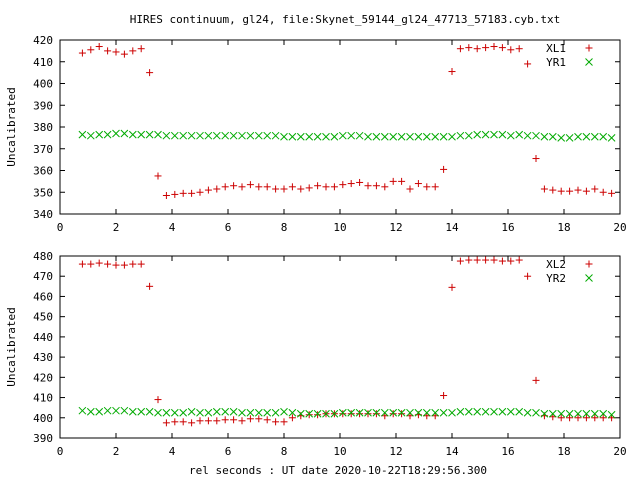 The height and width of the screenshot is (480, 640). Describe the element at coordinates (339, 227) in the screenshot. I see `x-tick-label: 10` at that location.